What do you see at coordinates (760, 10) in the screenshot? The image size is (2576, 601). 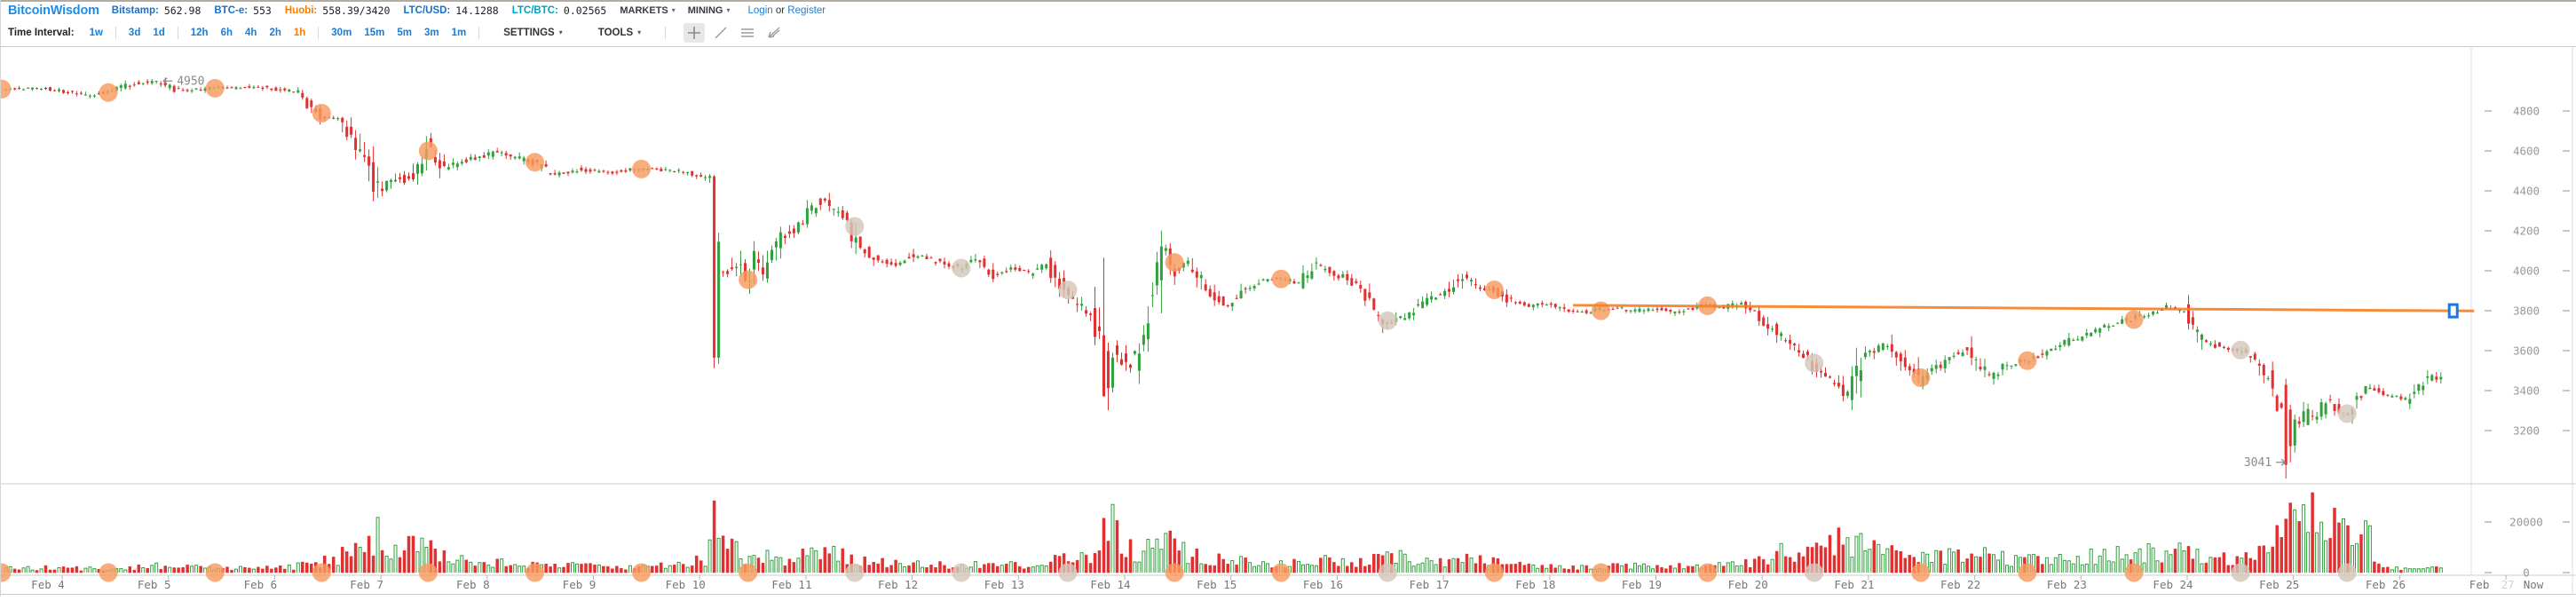 I see `login-link: Login` at bounding box center [760, 10].